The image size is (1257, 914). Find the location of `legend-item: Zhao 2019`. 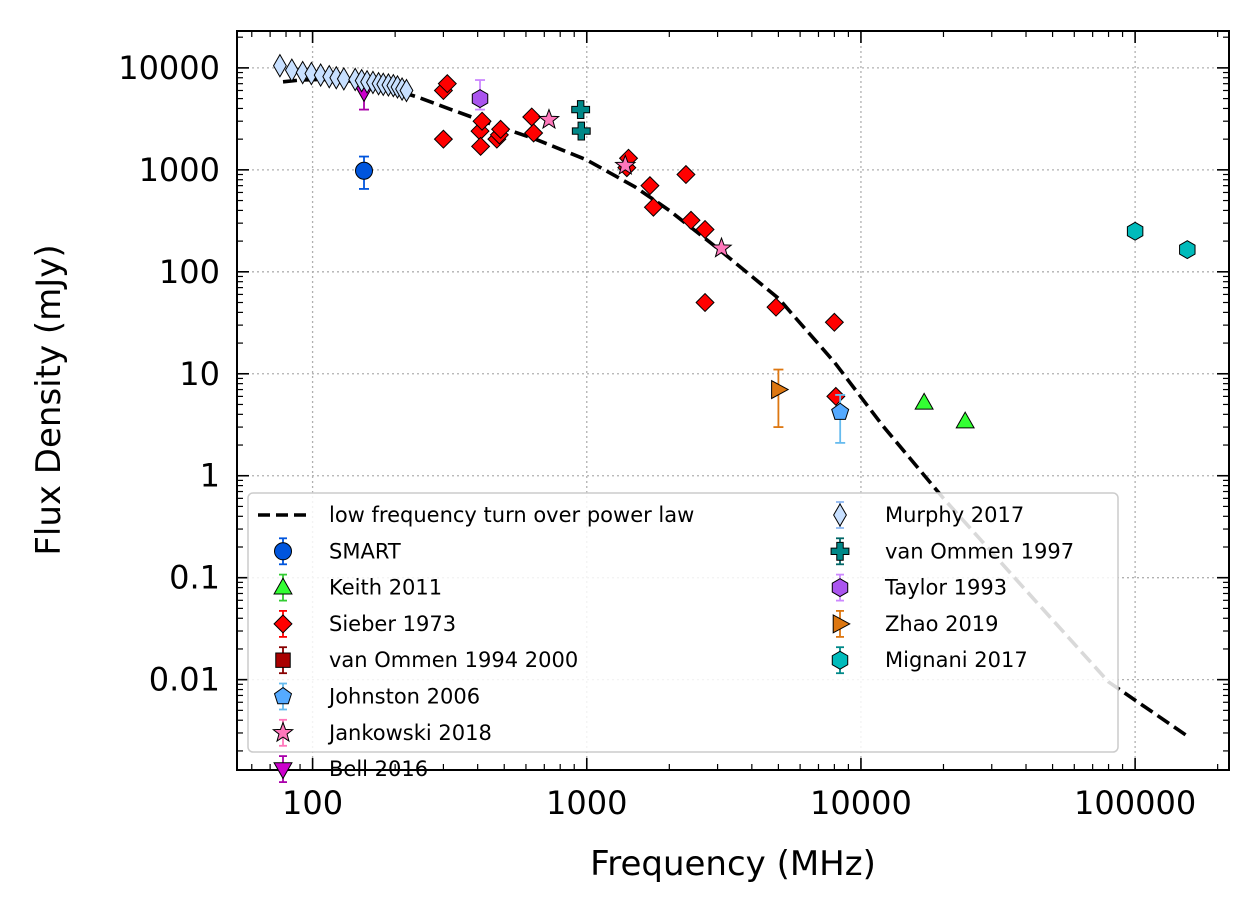

legend-item: Zhao 2019 is located at coordinates (915, 624).